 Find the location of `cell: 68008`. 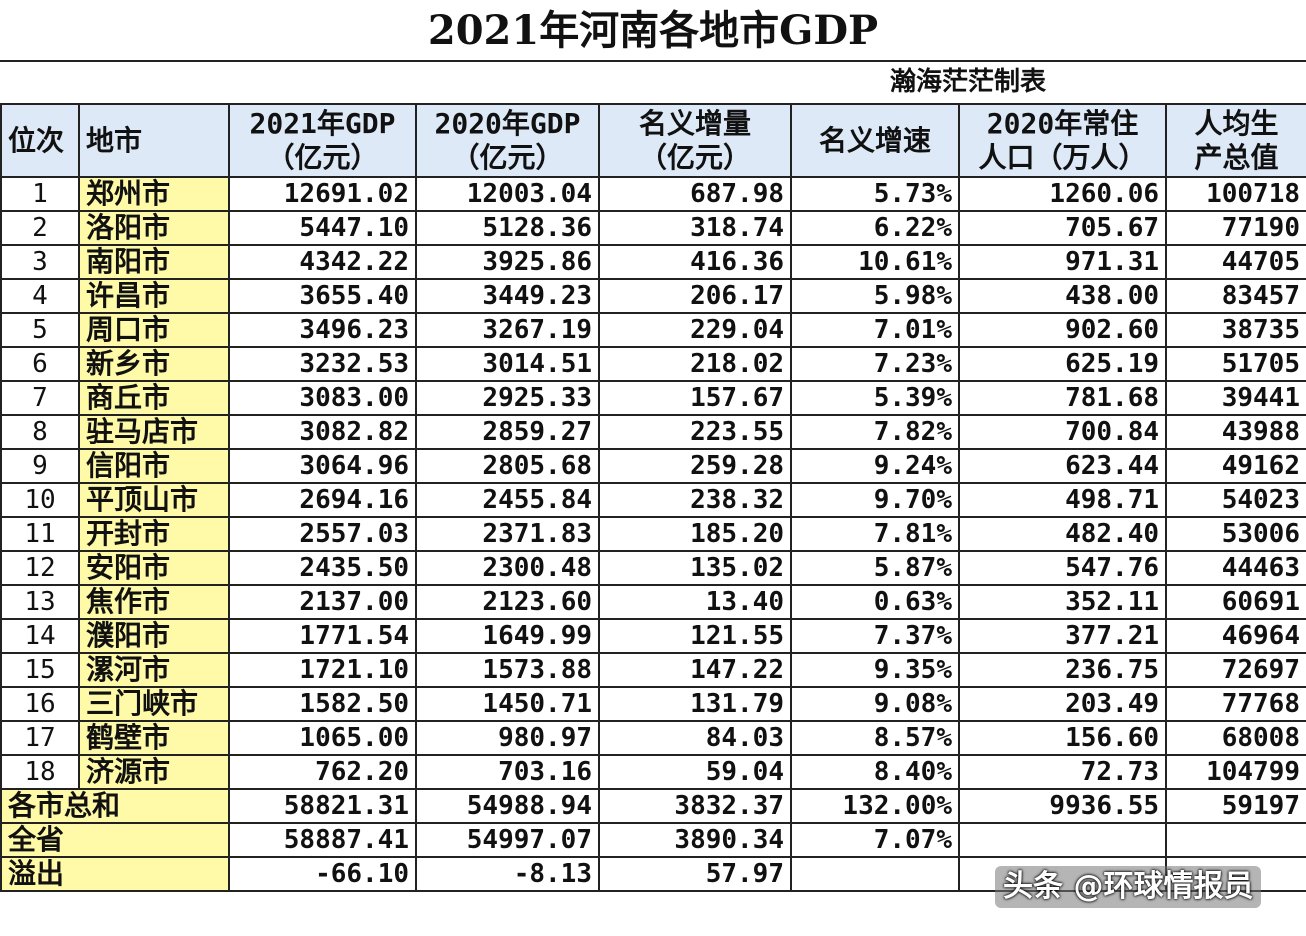

cell: 68008 is located at coordinates (1235, 738).